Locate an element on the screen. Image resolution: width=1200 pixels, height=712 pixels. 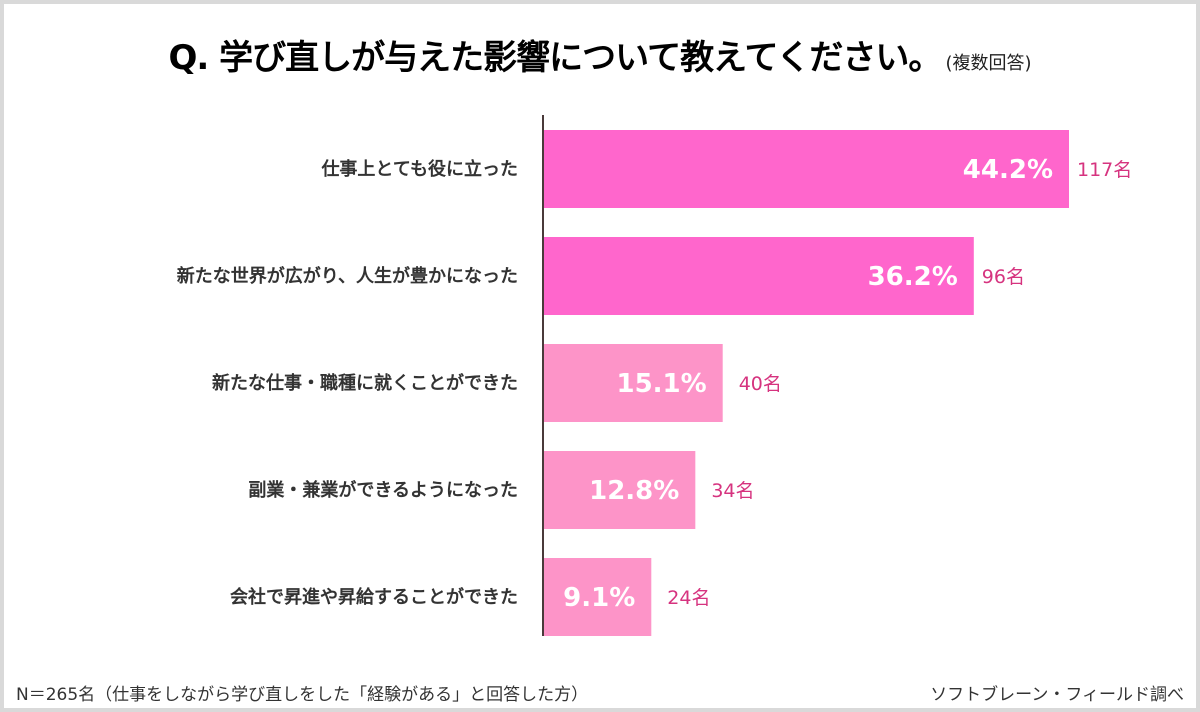
count-label: 96名 is located at coordinates (1003, 277).